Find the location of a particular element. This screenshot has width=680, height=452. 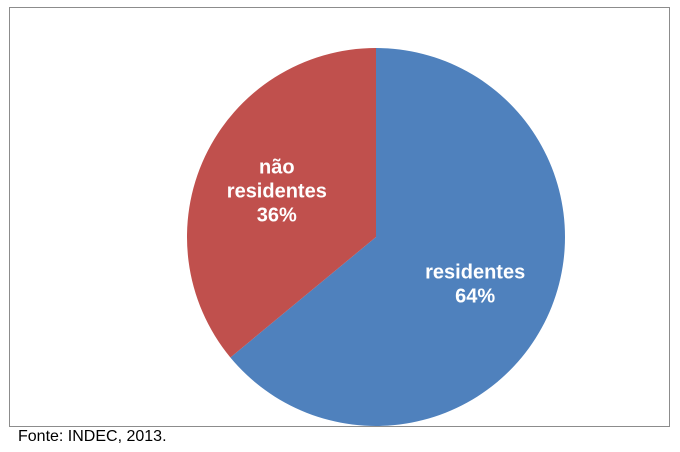

slice-label-1: não residentes 36% is located at coordinates (277, 191).